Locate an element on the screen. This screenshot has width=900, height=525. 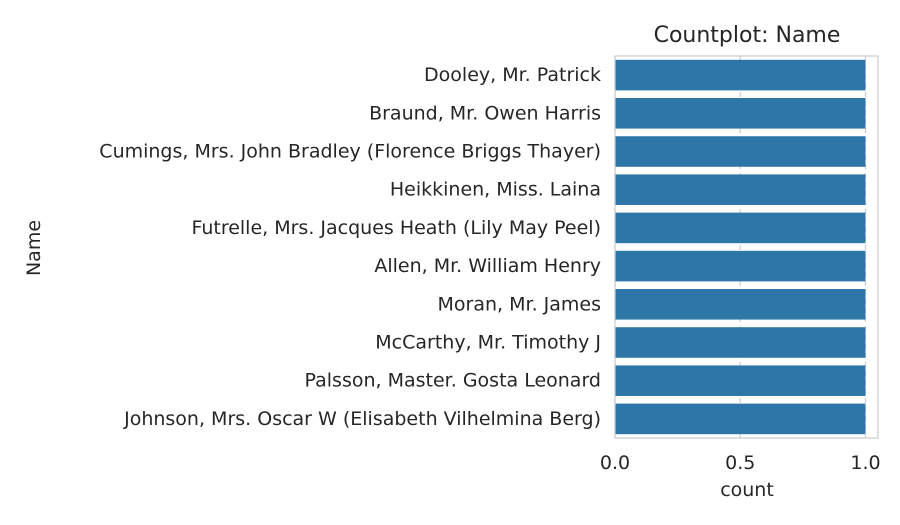
x-tick-label: 0.5 is located at coordinates (740, 463).